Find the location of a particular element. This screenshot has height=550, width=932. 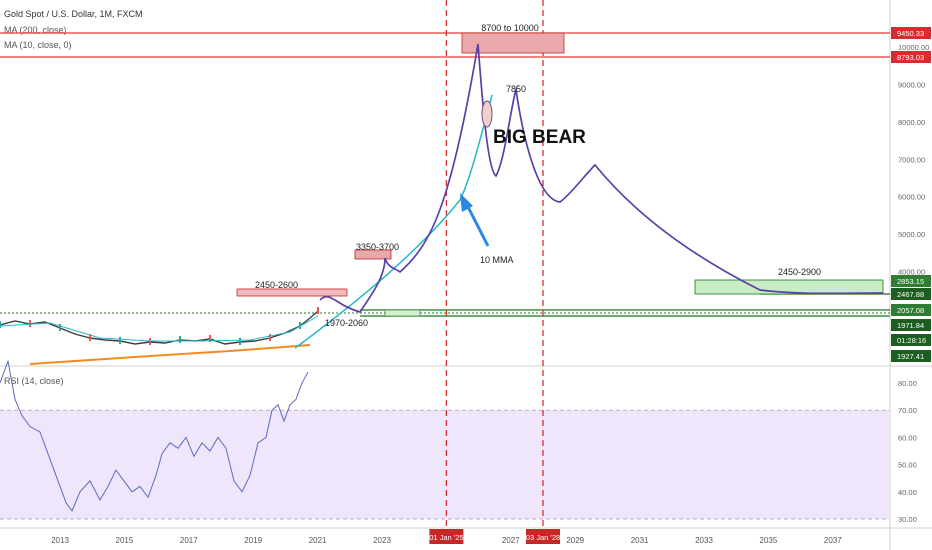

x-tick-label: 2033 is located at coordinates (704, 540).